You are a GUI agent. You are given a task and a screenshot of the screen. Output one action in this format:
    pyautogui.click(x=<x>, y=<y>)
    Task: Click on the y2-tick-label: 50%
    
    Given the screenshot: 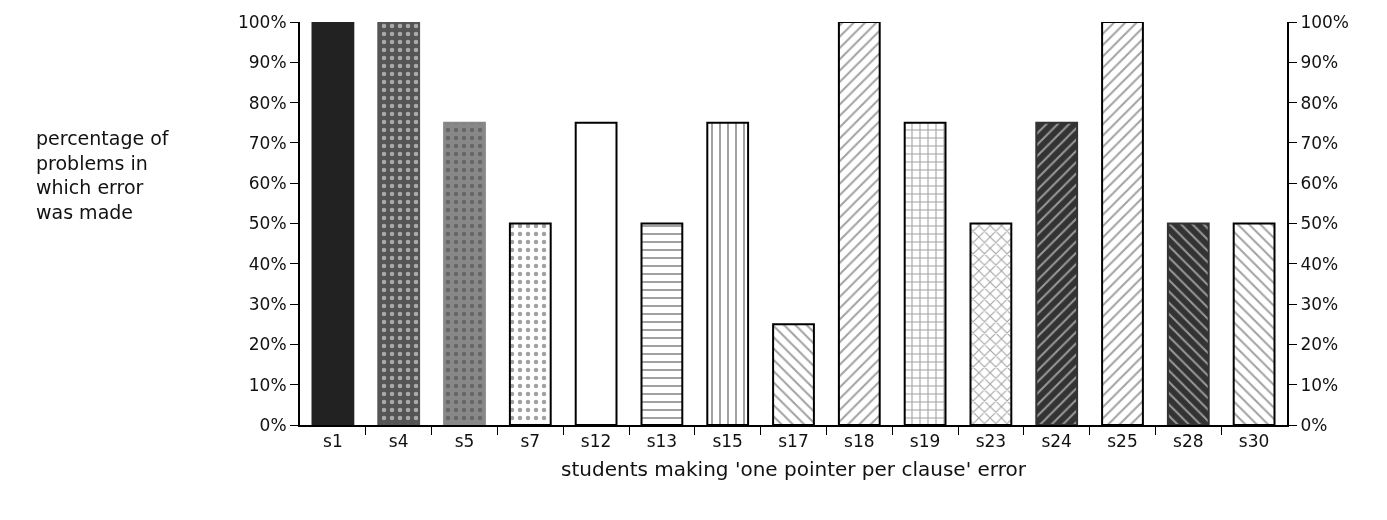 What is the action you would take?
    pyautogui.click(x=1319, y=223)
    